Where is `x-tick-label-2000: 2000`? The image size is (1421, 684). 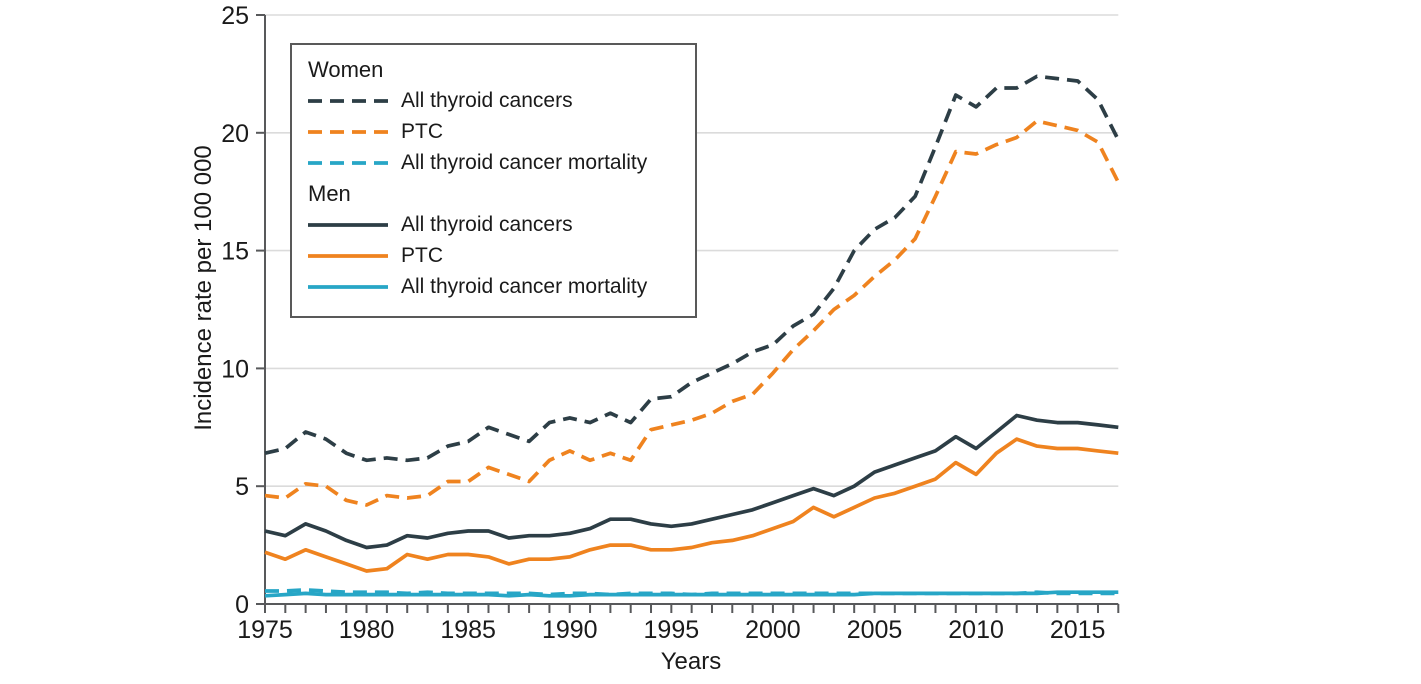
x-tick-label-2000: 2000 is located at coordinates (773, 630).